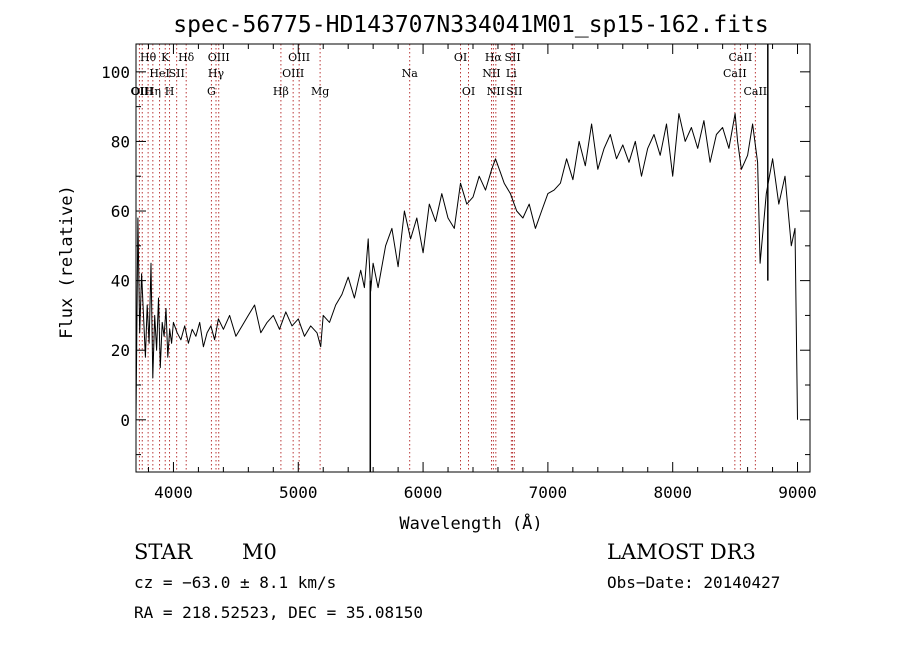  Describe the element at coordinates (423, 492) in the screenshot. I see `x-tick-label: 6000` at that location.